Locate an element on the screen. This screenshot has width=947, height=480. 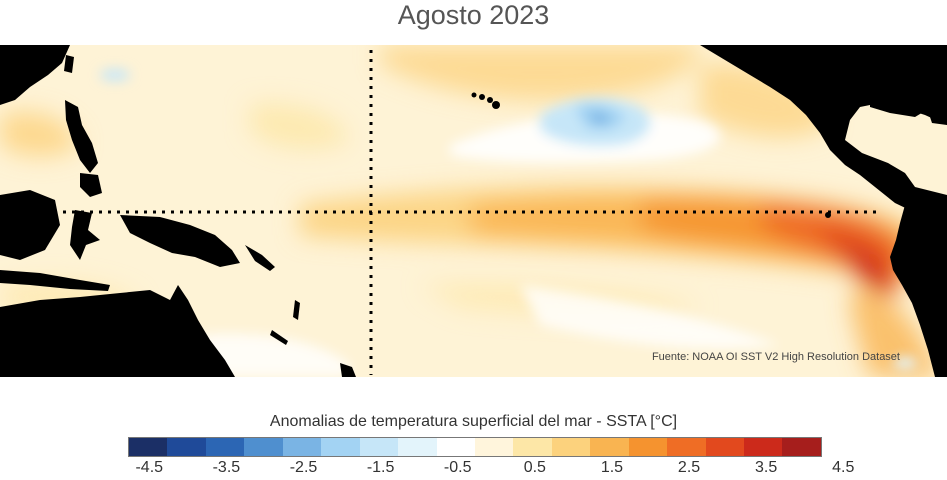
land-south-america is located at coordinates (918, 286).